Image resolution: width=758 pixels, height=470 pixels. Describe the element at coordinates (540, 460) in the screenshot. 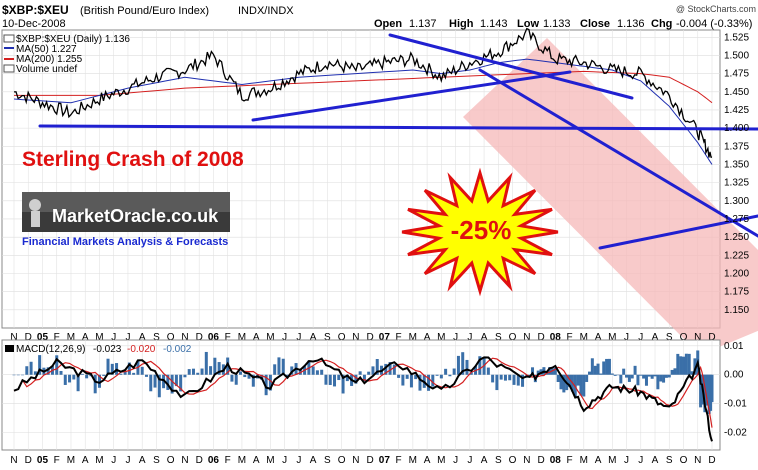

I see `macd-x-tick-label: D` at that location.